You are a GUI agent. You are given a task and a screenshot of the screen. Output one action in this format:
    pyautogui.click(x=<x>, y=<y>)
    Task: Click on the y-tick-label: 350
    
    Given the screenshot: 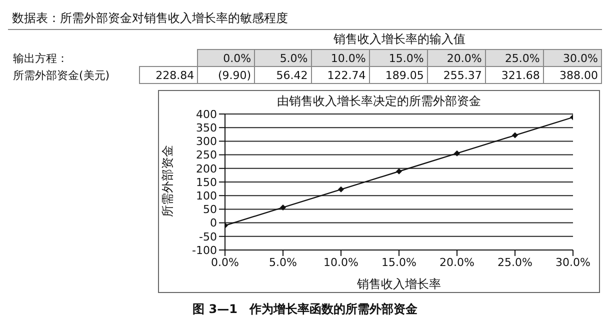 What is the action you would take?
    pyautogui.click(x=206, y=128)
    